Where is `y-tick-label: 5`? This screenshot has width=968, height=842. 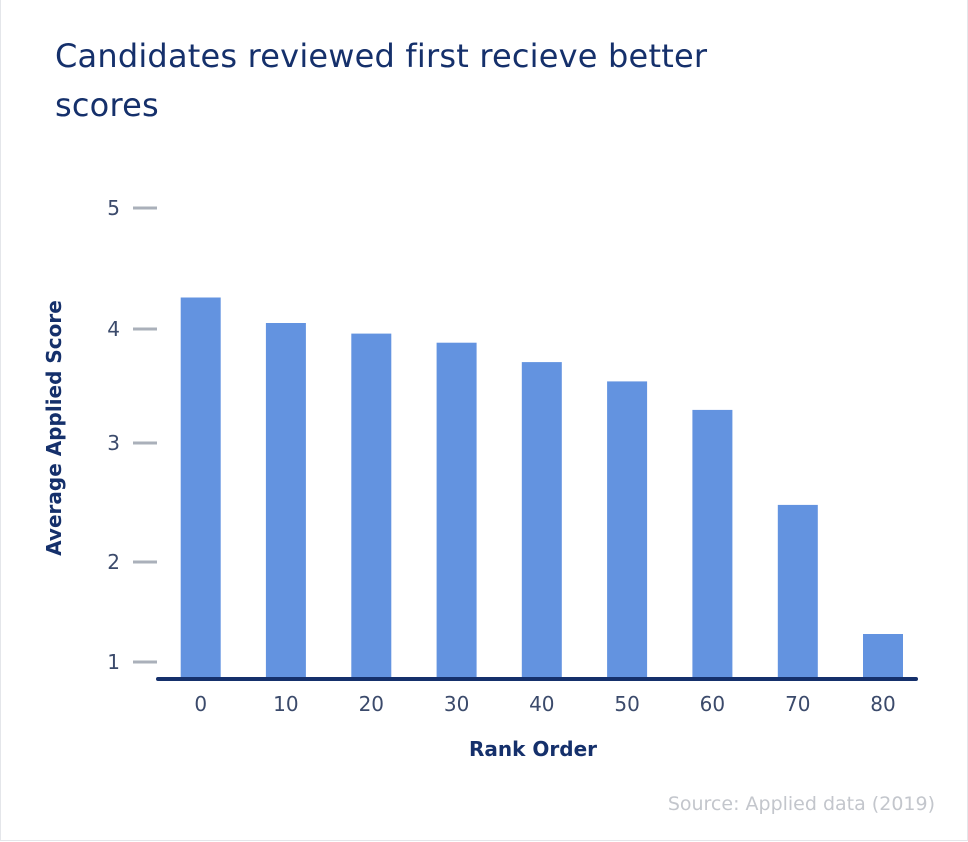
y-tick-label: 5 is located at coordinates (113, 208).